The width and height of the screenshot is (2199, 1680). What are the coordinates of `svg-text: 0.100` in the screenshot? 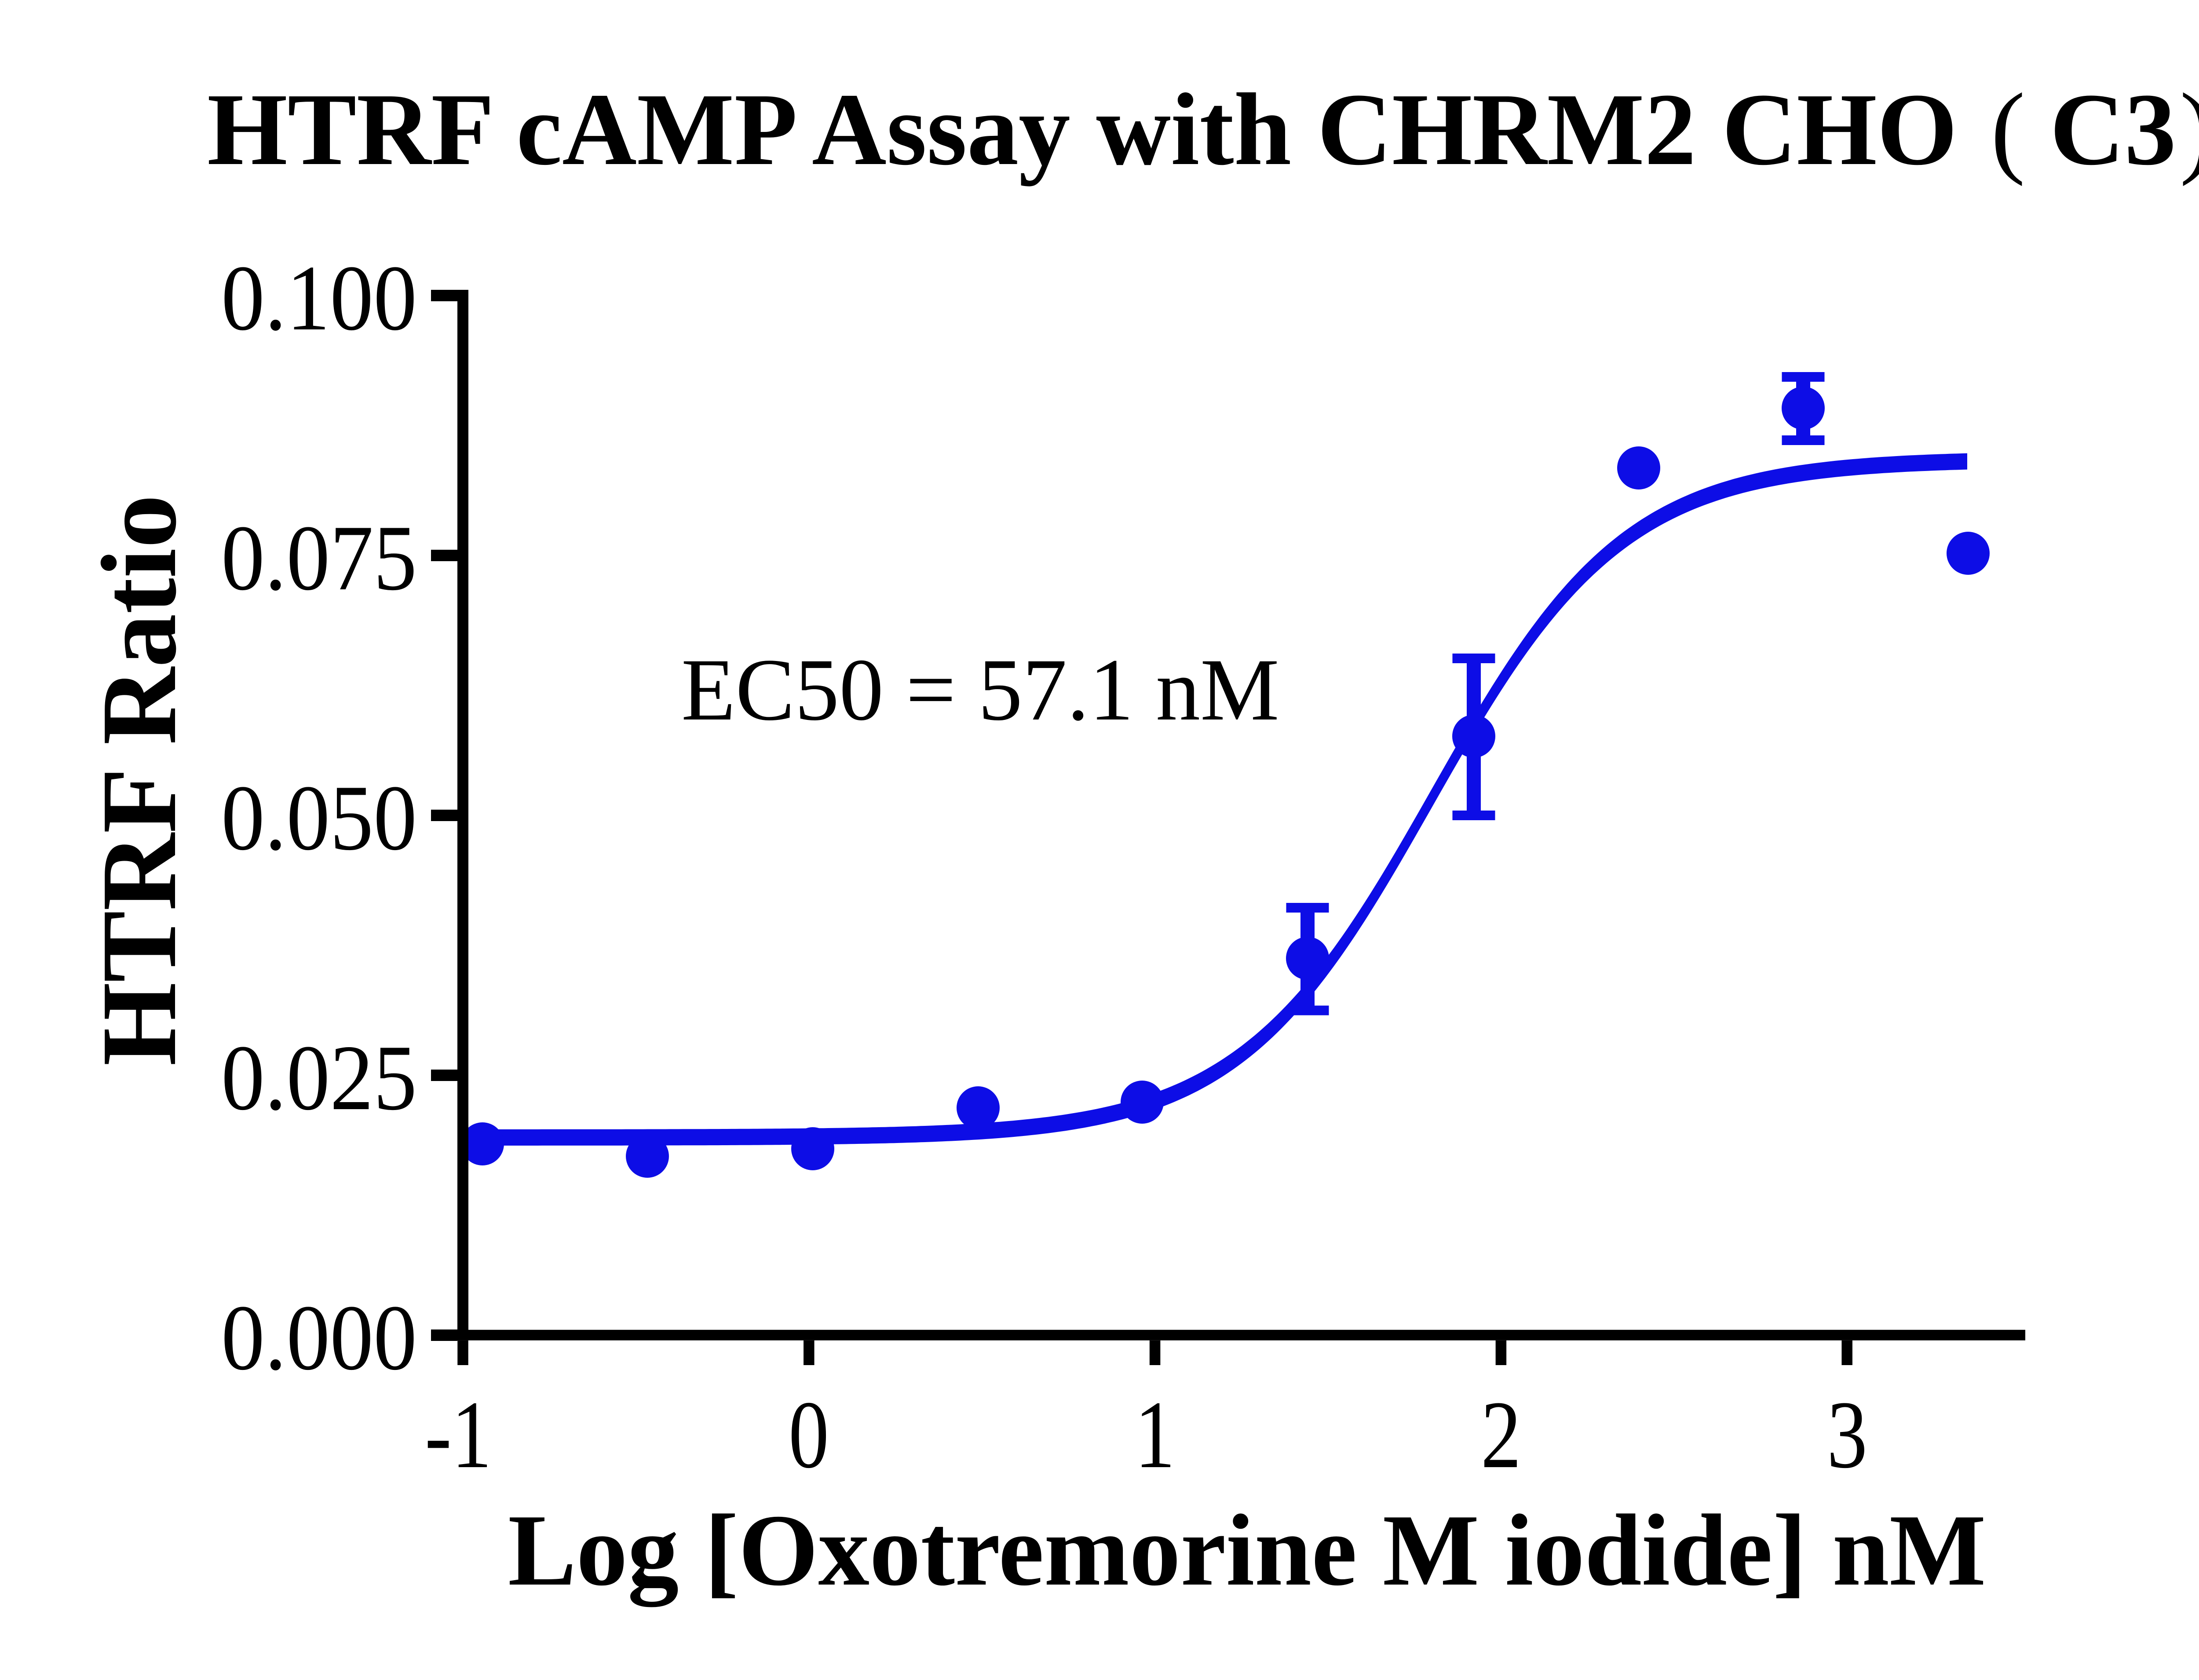 It's located at (319, 298).